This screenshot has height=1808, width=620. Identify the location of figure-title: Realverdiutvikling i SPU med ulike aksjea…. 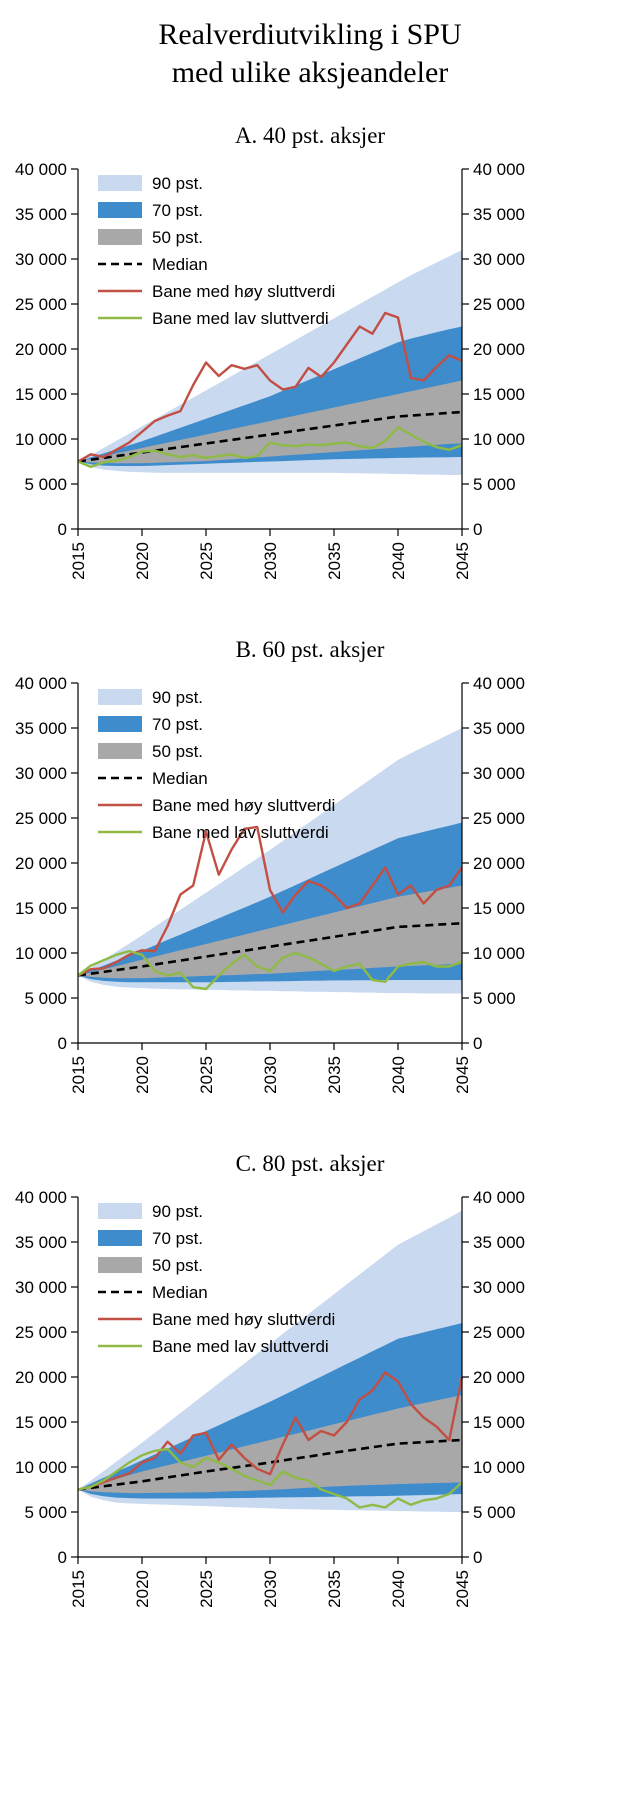
(310, 54).